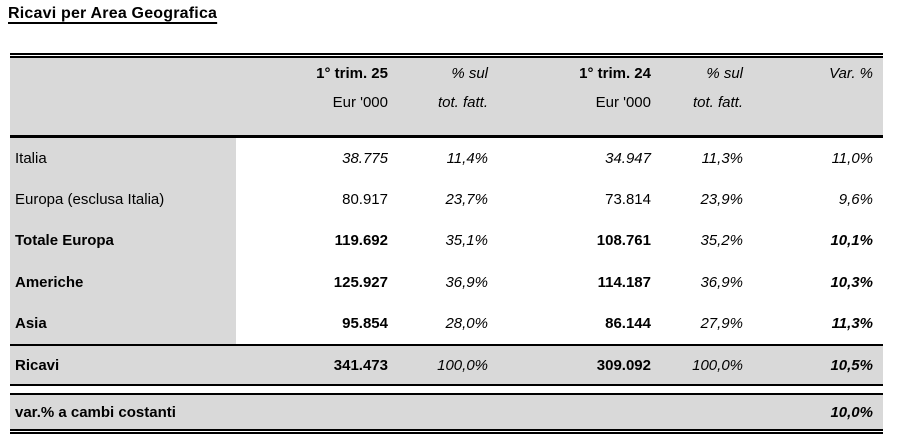 This screenshot has height=441, width=900. What do you see at coordinates (37, 365) in the screenshot?
I see `cell-label: Ricavi` at bounding box center [37, 365].